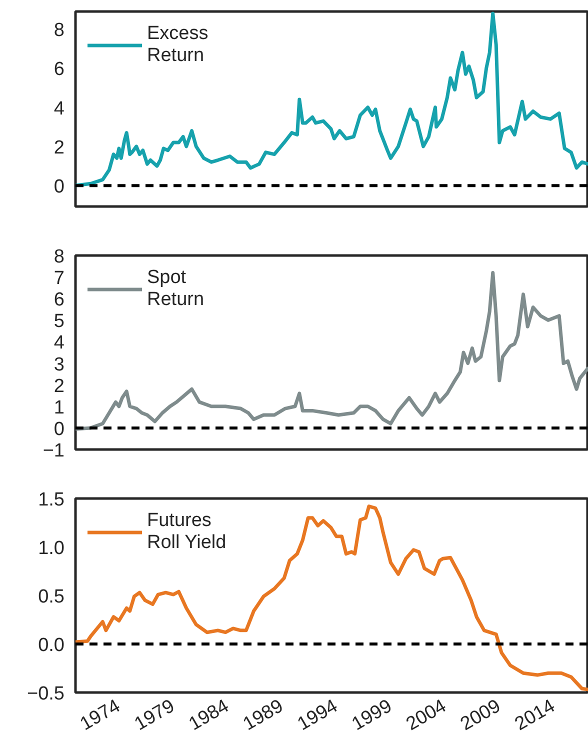  Describe the element at coordinates (536, 715) in the screenshot. I see `x-tick-label: 2014` at that location.